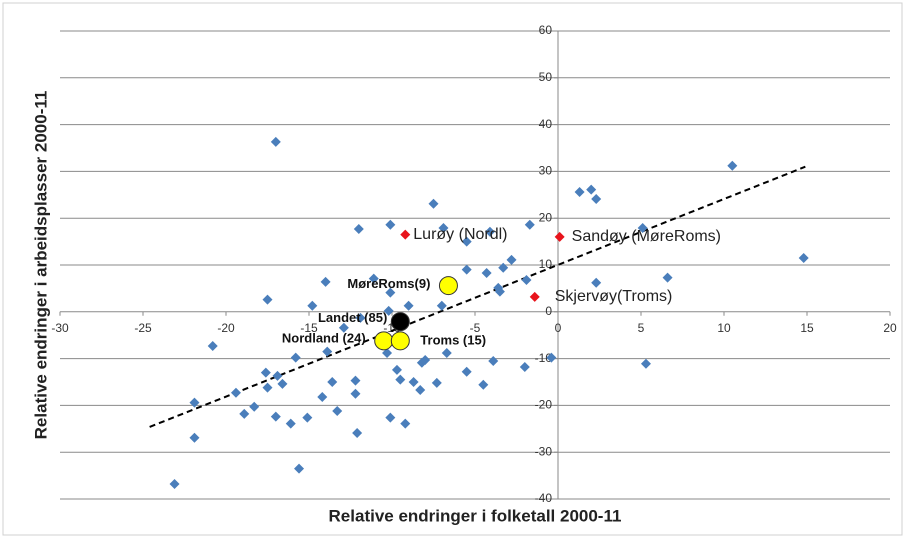 The image size is (906, 544). I want to click on point-label: Nordland (24), so click(324, 337).